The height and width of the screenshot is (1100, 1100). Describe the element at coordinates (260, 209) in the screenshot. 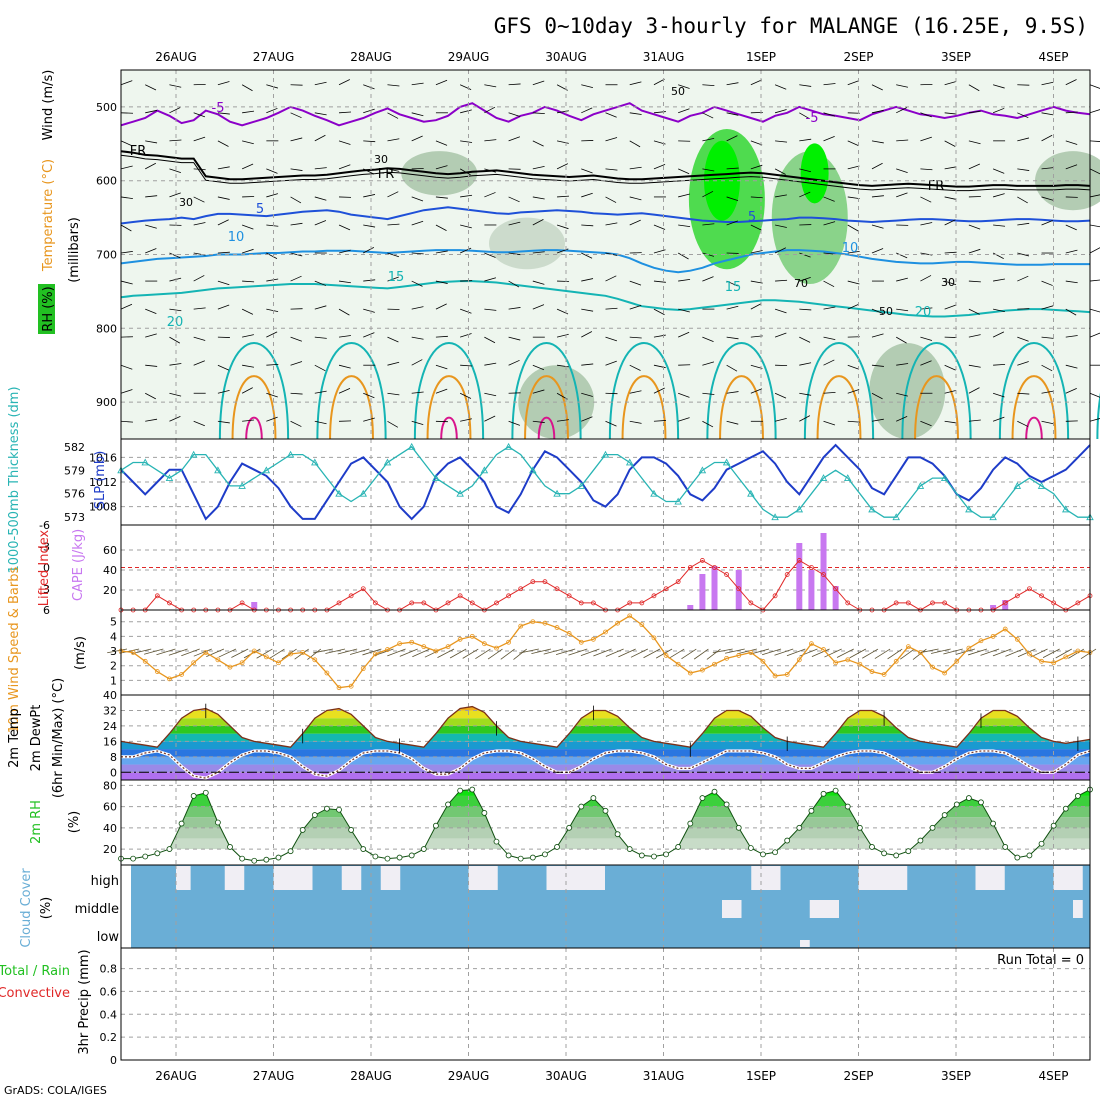

I see `isotherm-label: 5` at that location.